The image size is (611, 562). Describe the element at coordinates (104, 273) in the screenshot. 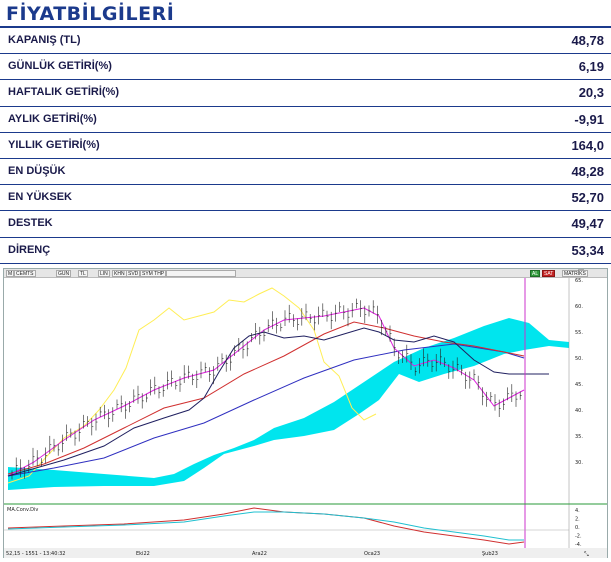

I see `toolbar-button-linear: LIN` at that location.